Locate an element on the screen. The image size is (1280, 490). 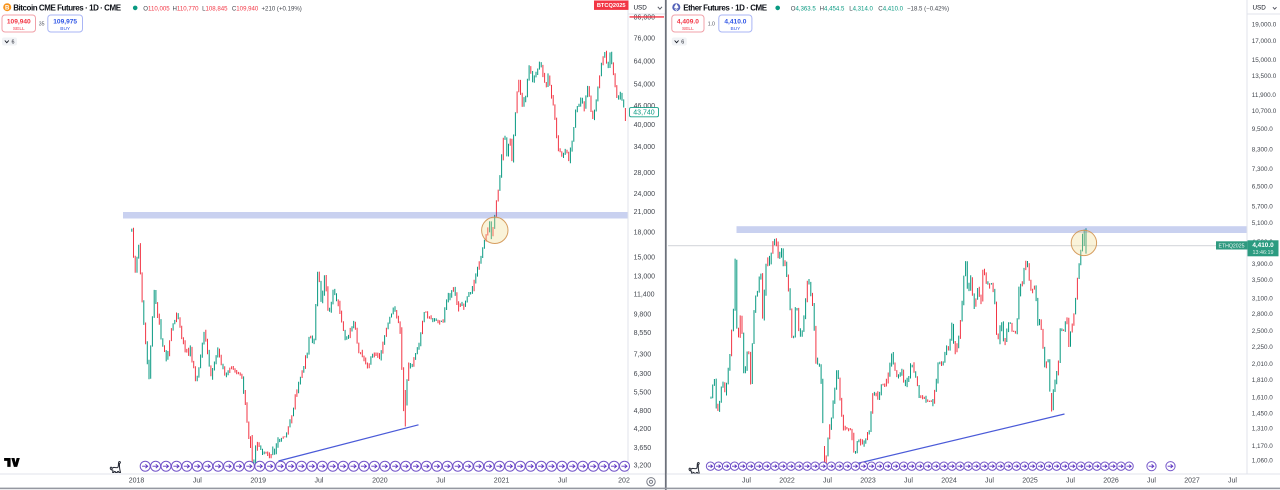
svg-text: 46,000 is located at coordinates (645, 106).